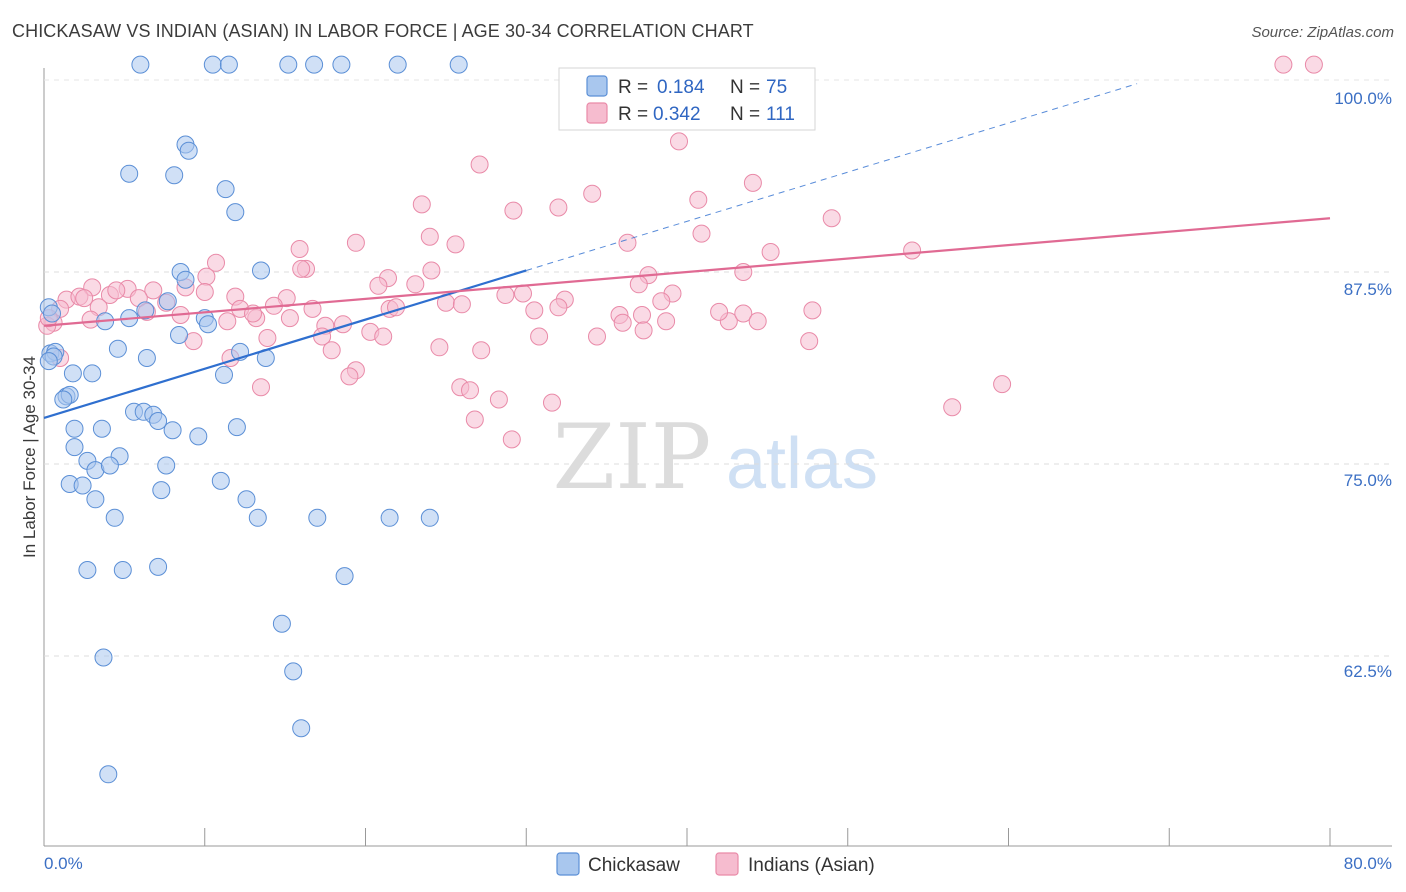 The image size is (1406, 892). I want to click on source-label: Source: ZipAtlas.com, so click(1322, 32).